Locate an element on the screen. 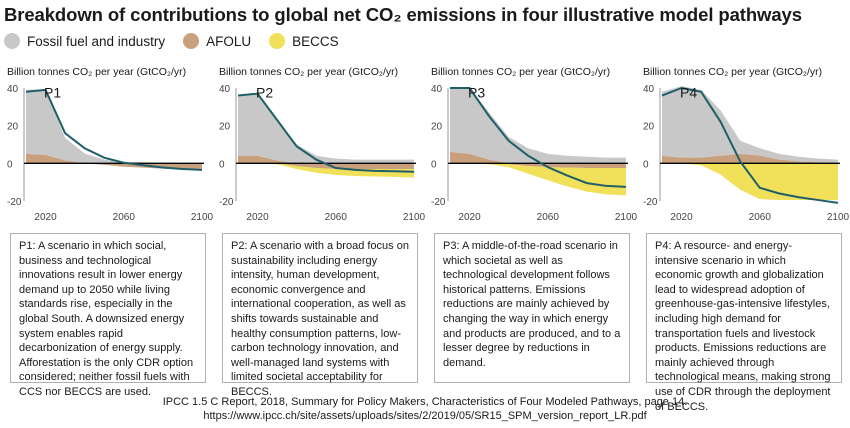  pathway-label: P1 is located at coordinates (52, 92).